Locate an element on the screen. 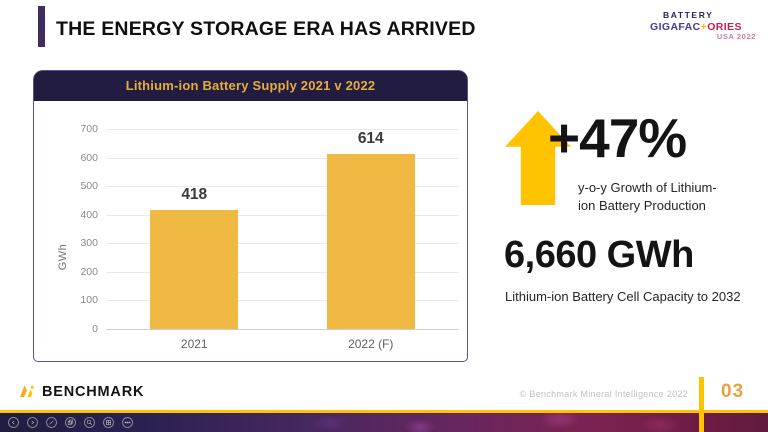  page-title: THE ENERGY STORAGE ERA HAS ARRIVED is located at coordinates (266, 29).